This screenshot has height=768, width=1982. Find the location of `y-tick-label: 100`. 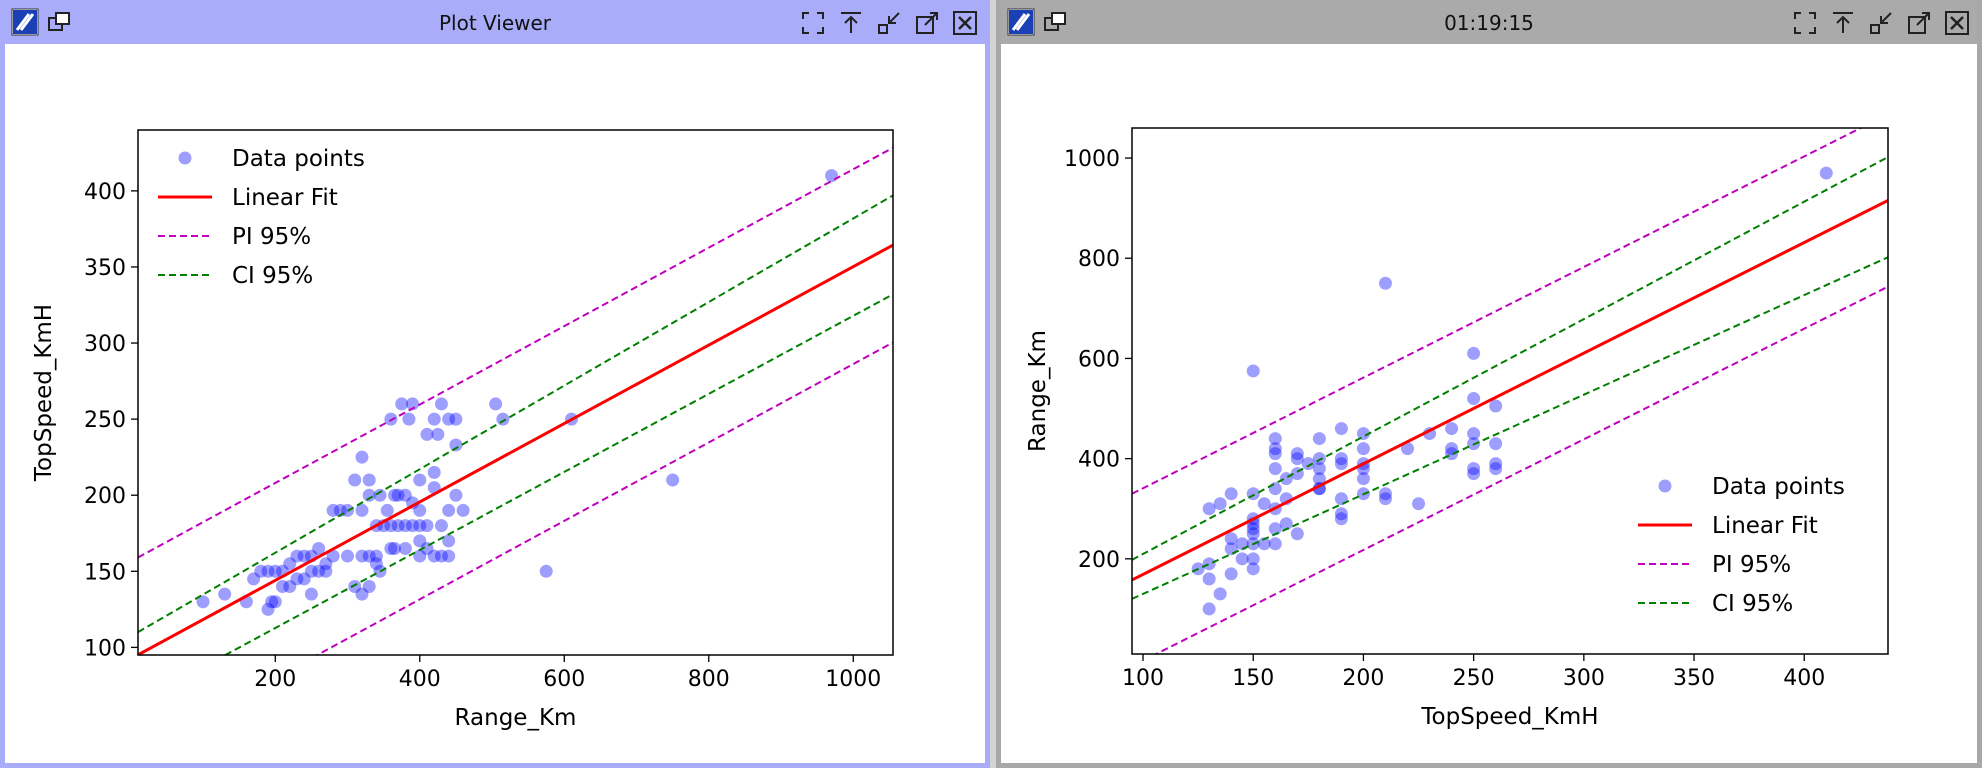

y-tick-label: 100 is located at coordinates (105, 648).